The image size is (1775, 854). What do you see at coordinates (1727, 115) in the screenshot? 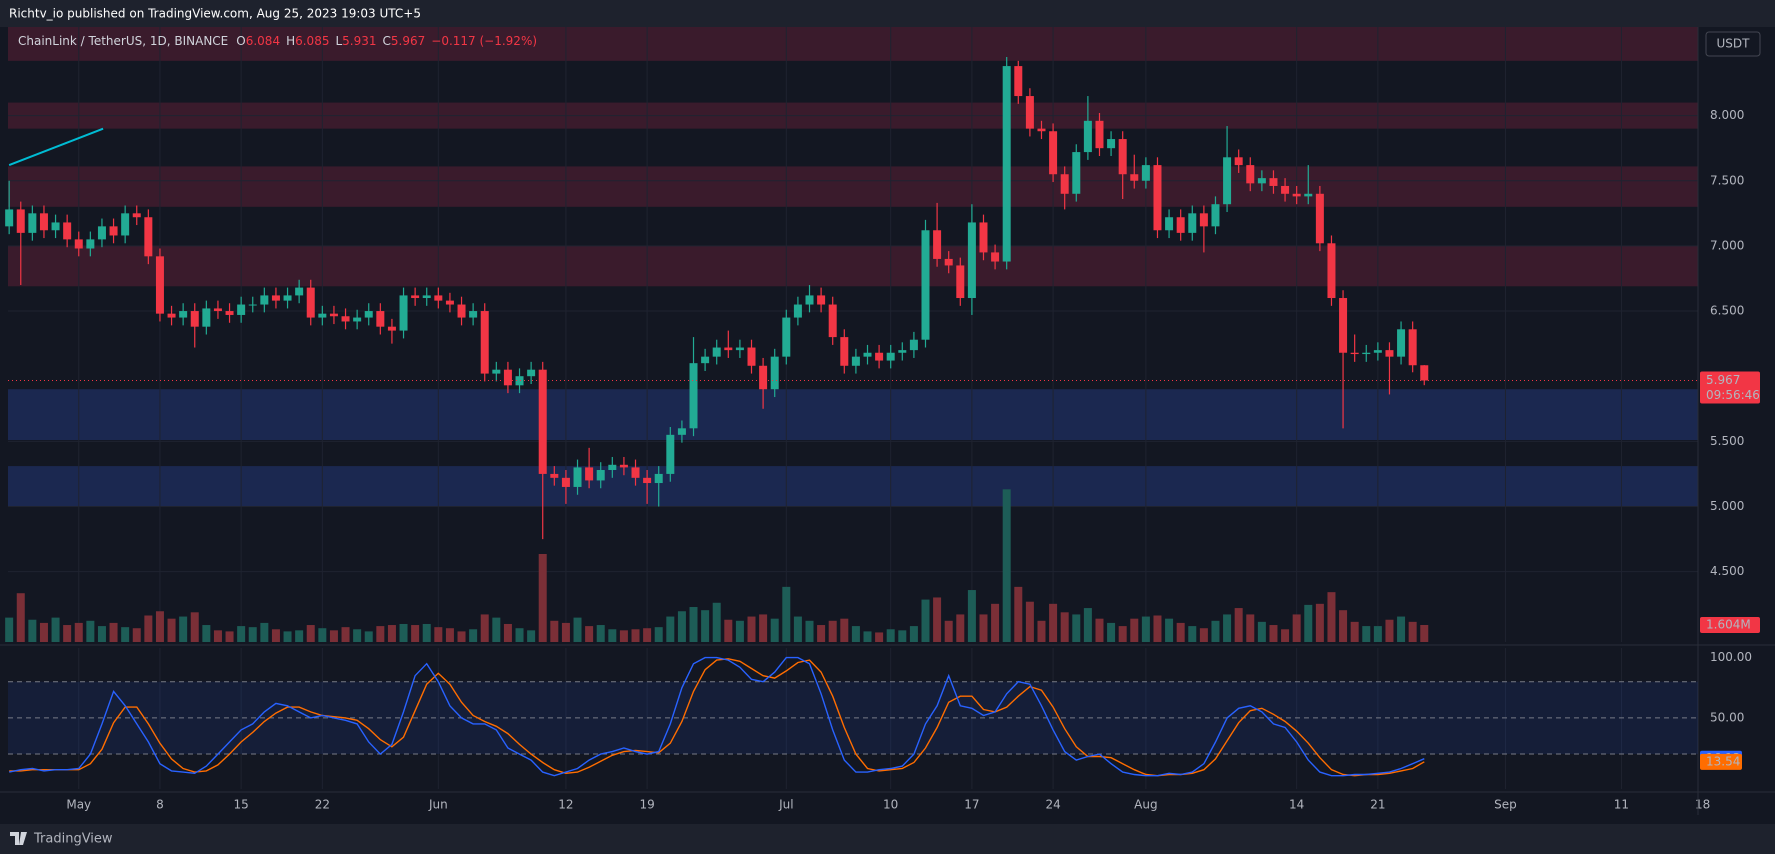
I see `y-tick-label: 8.000` at bounding box center [1727, 115].